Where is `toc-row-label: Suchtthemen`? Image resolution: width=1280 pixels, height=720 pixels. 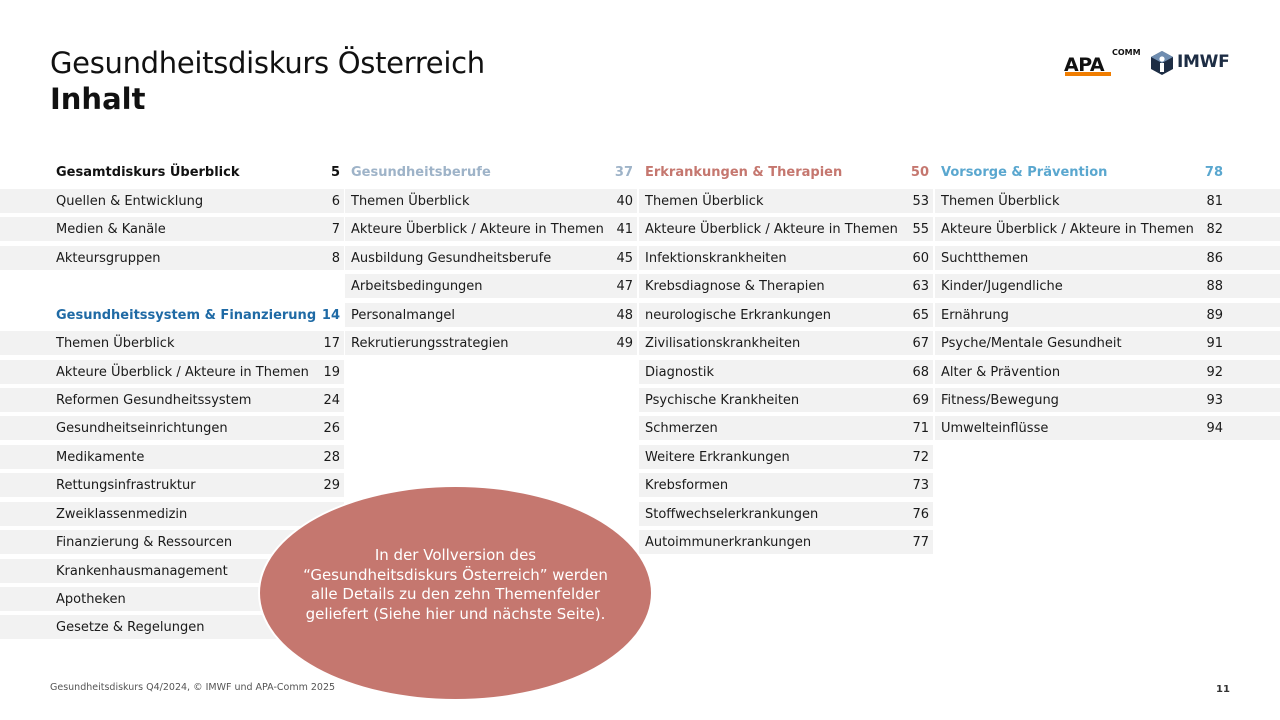 toc-row-label: Suchtthemen is located at coordinates (985, 258).